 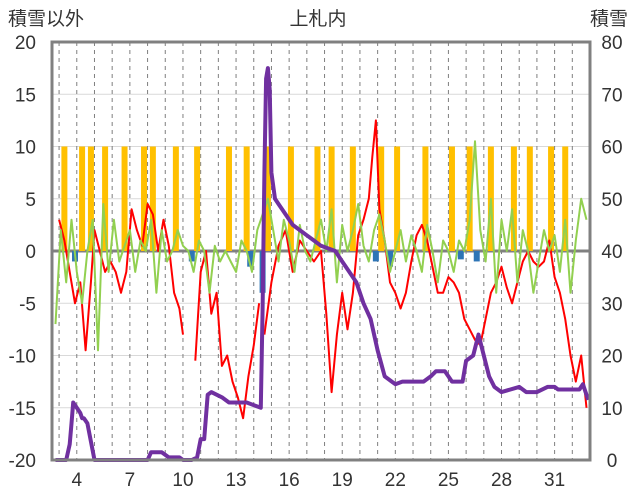 What do you see at coordinates (395, 480) in the screenshot?
I see `x-tick-label: 22` at bounding box center [395, 480].